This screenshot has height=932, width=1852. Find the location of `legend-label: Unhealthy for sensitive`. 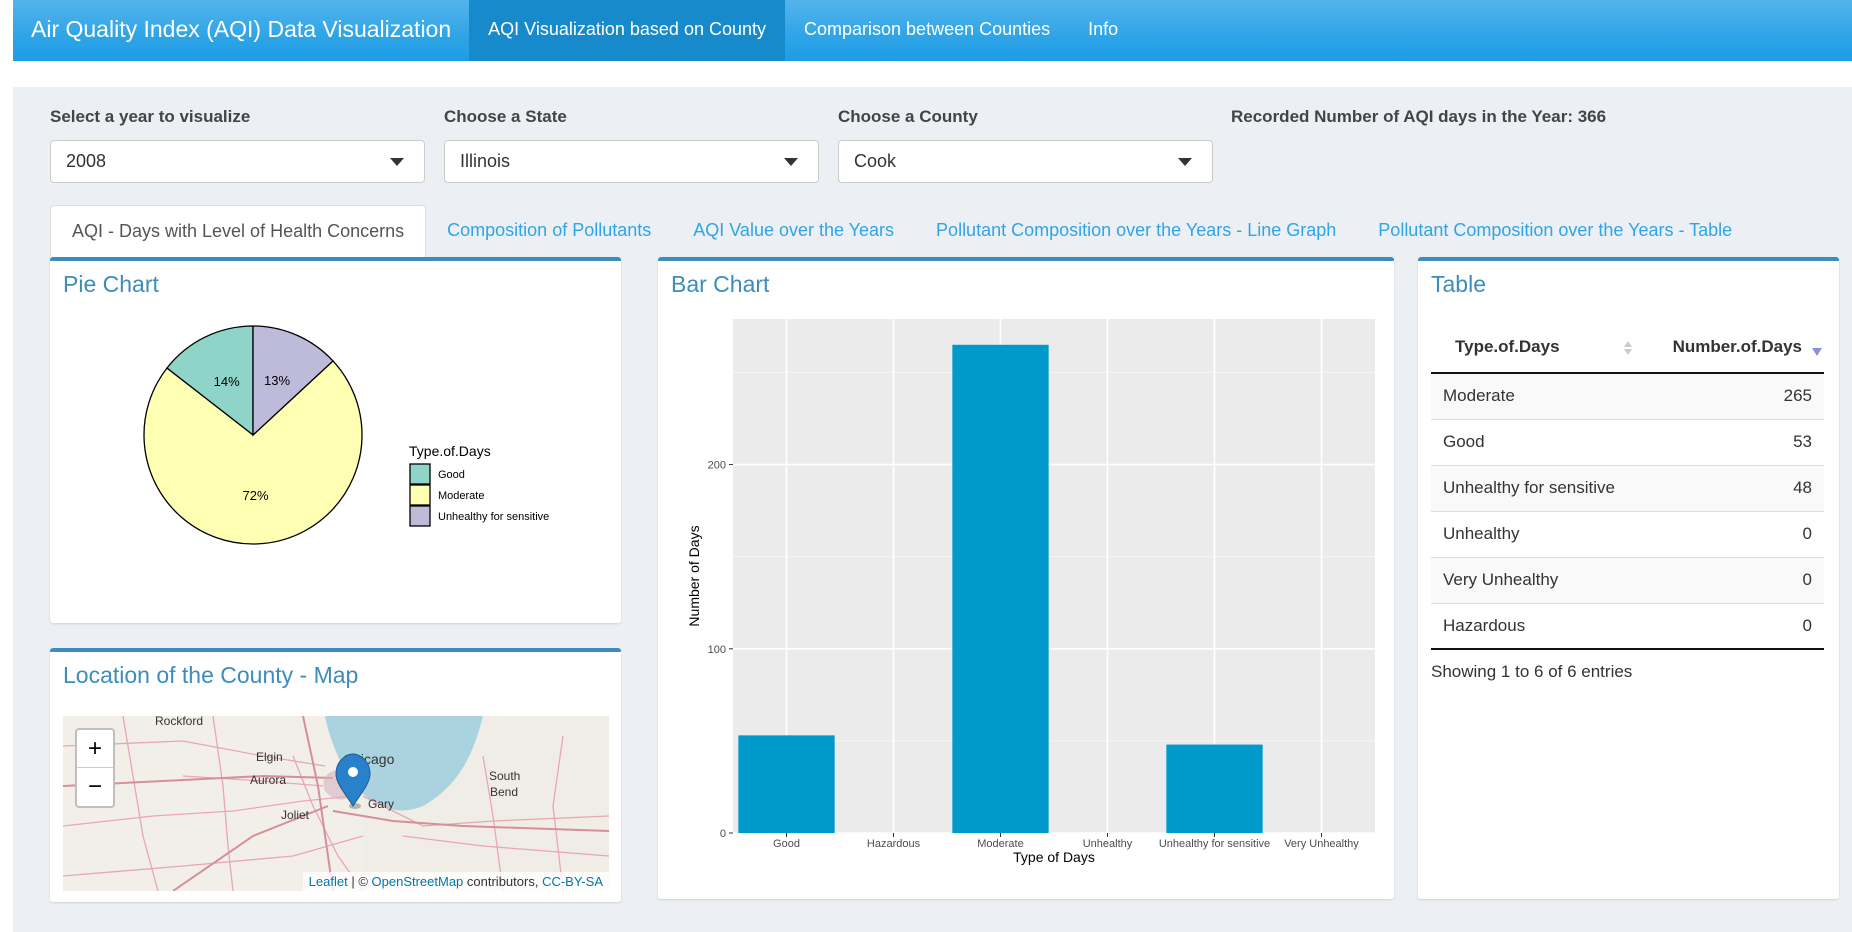

legend-label: Unhealthy for sensitive is located at coordinates (493, 517).